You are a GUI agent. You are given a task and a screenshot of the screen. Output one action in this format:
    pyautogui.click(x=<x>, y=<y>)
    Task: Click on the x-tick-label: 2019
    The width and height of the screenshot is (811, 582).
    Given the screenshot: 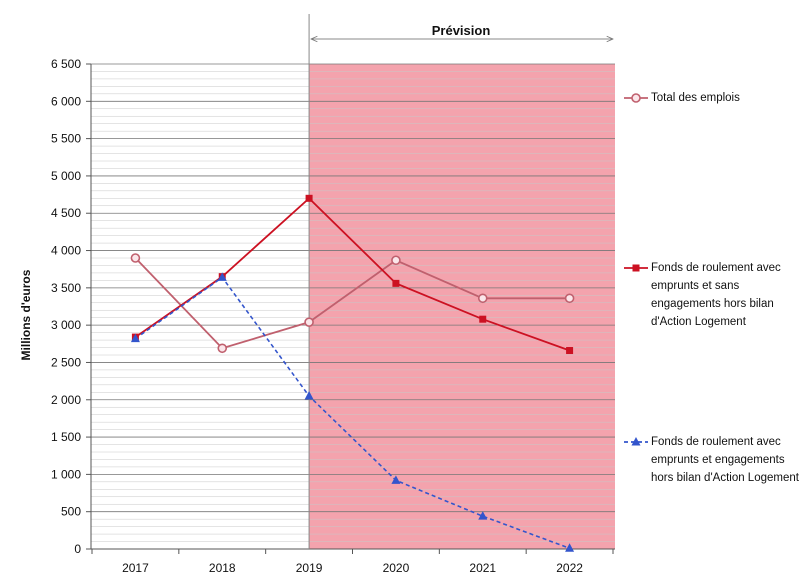 What is the action you would take?
    pyautogui.click(x=309, y=568)
    